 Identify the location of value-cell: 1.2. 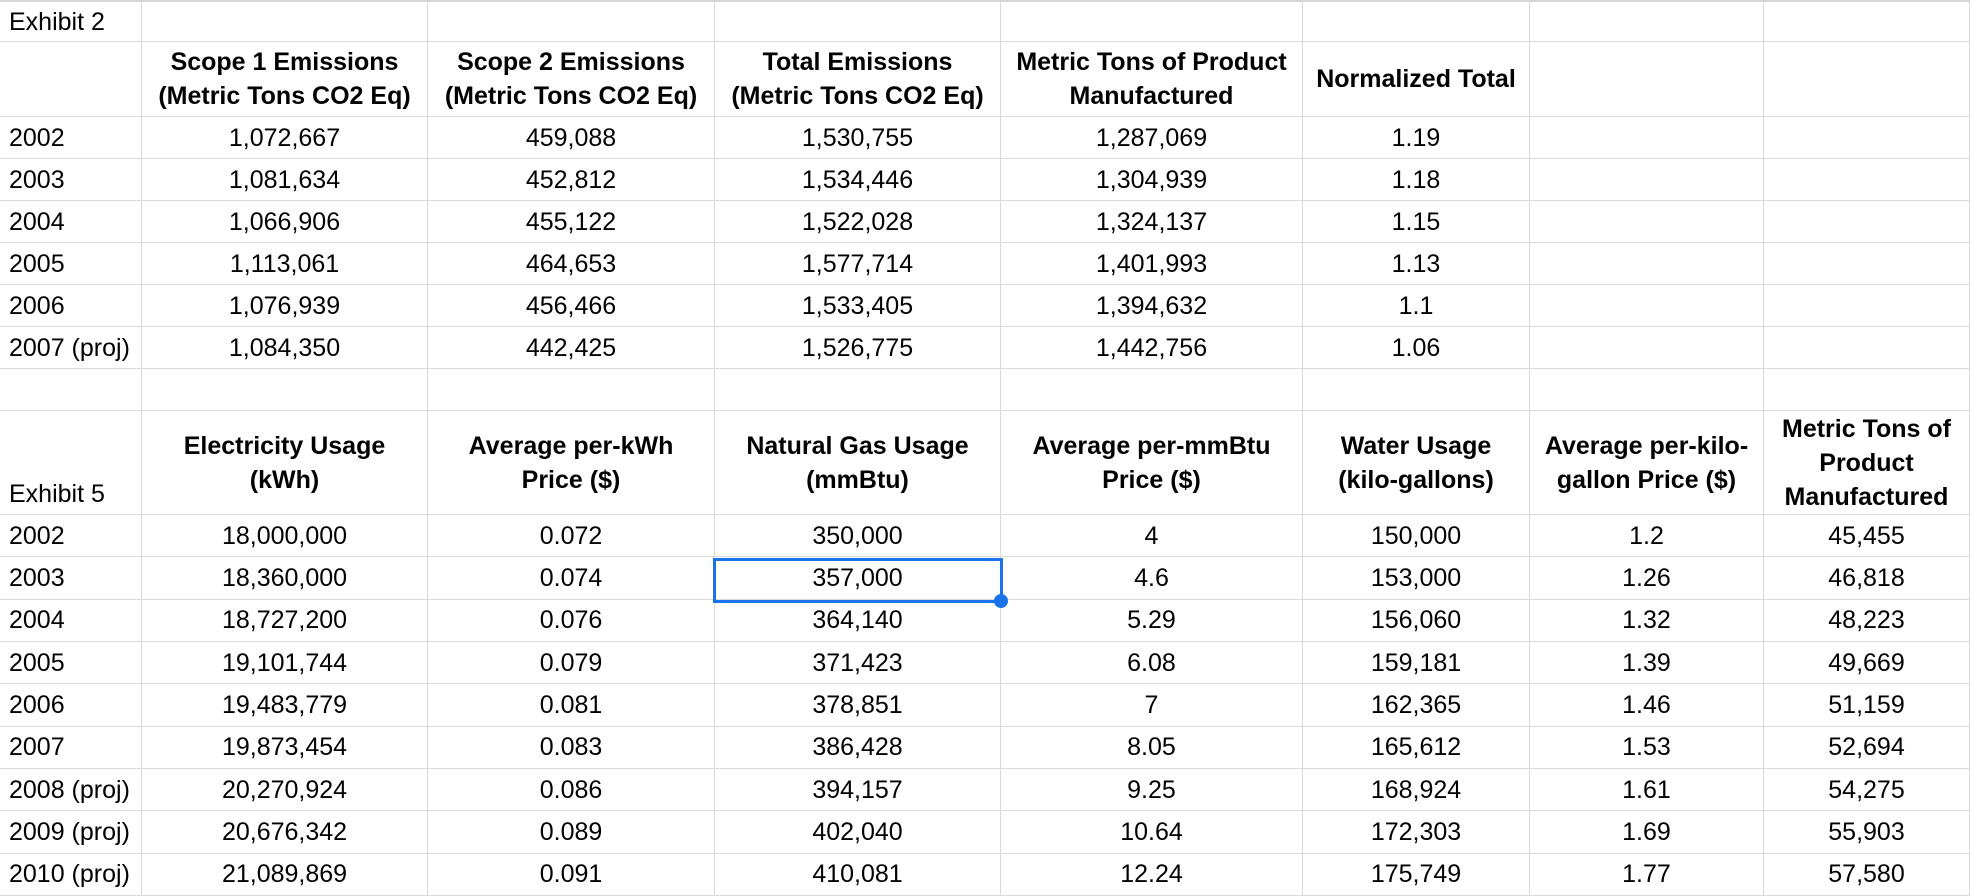
(1647, 536).